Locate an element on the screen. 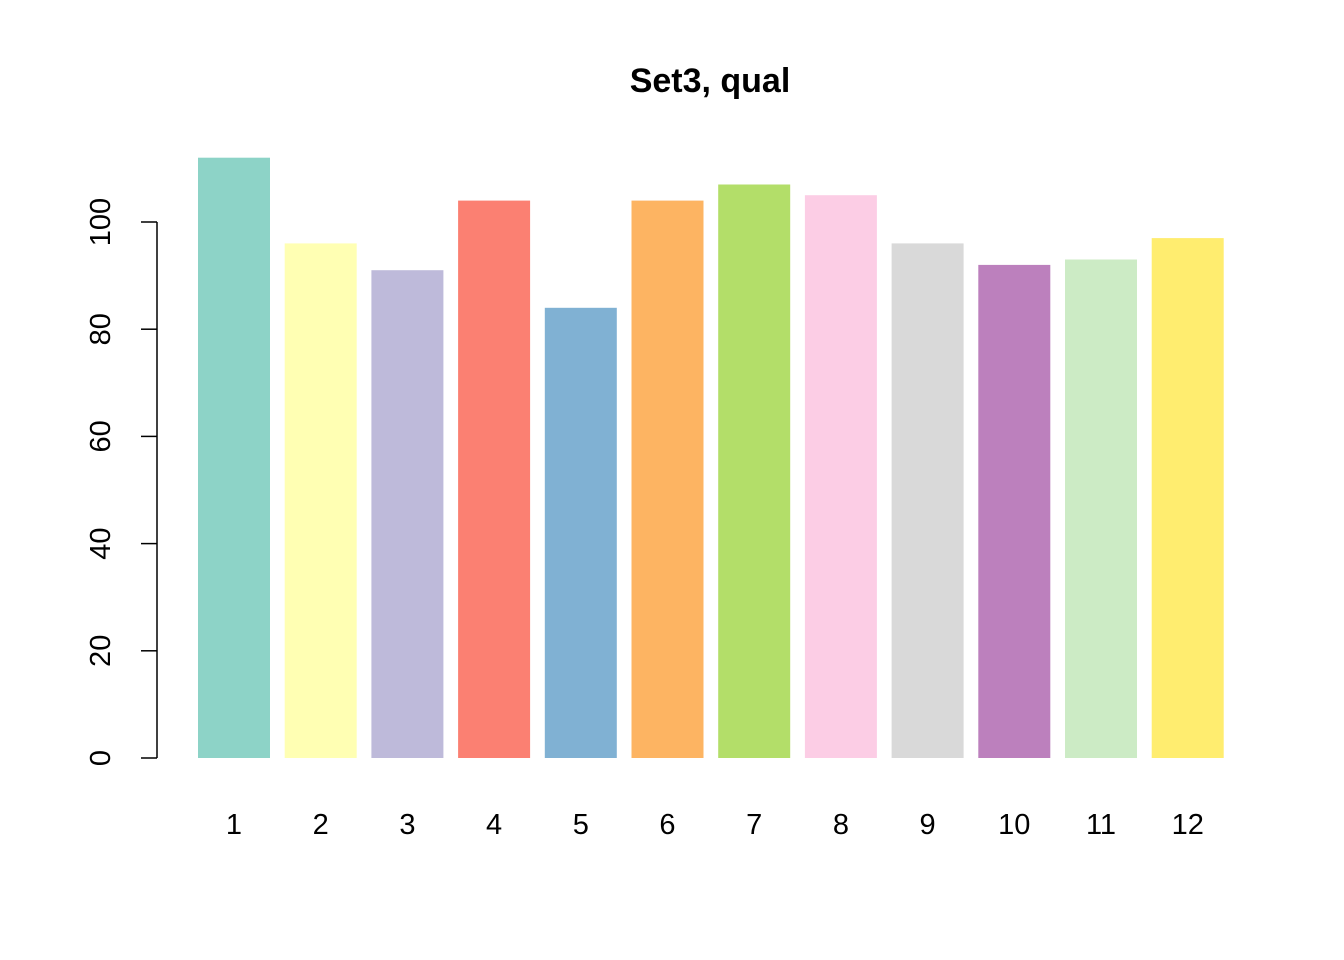 Image resolution: width=1344 pixels, height=960 pixels. x-tick-label: 2 is located at coordinates (321, 825).